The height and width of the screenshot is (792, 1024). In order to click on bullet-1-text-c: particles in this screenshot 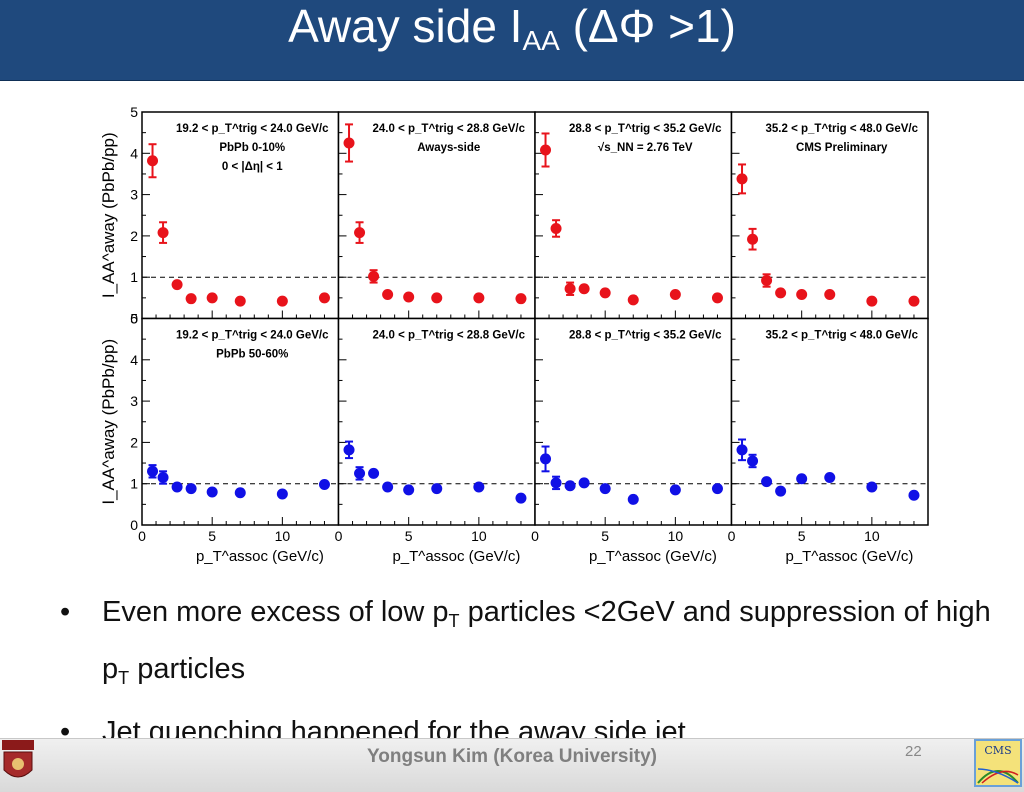, I will do `click(187, 669)`.